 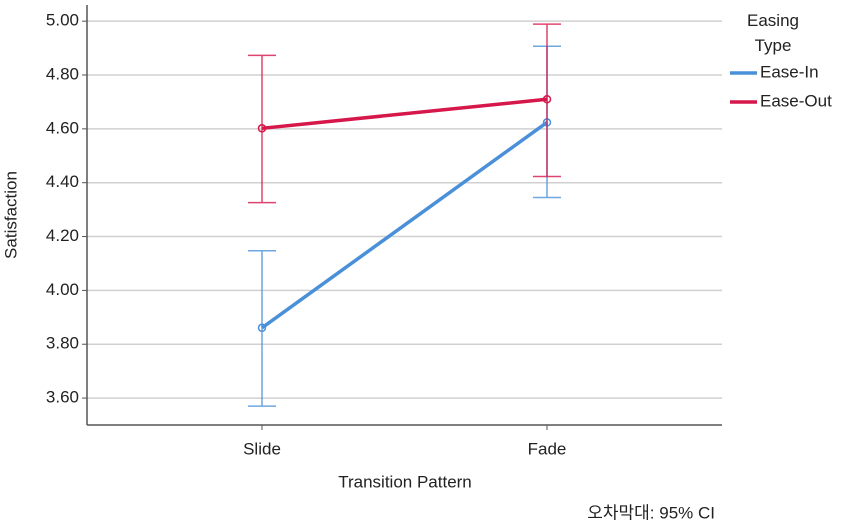 What do you see at coordinates (62, 343) in the screenshot?
I see `y-tick-label: 3.80` at bounding box center [62, 343].